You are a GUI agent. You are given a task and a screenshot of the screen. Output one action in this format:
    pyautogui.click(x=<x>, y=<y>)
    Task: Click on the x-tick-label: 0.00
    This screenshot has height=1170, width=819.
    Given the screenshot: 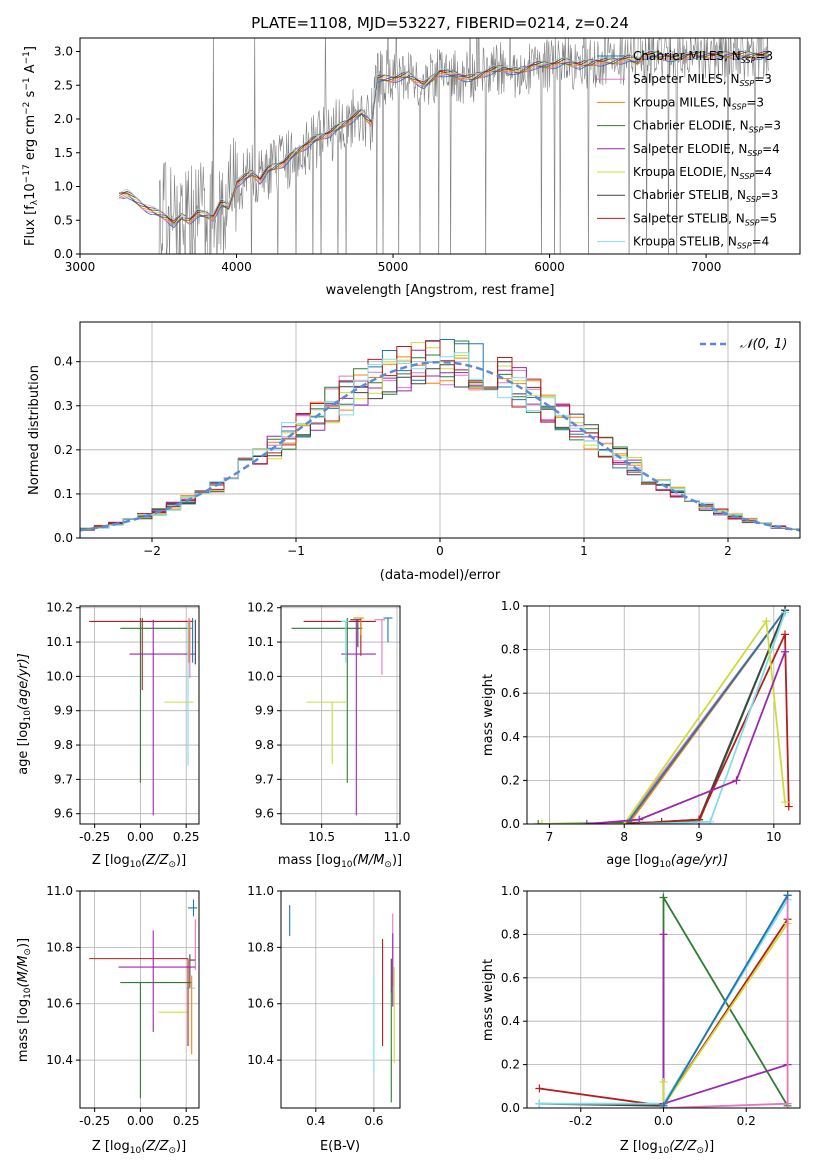 What is the action you would take?
    pyautogui.click(x=140, y=837)
    